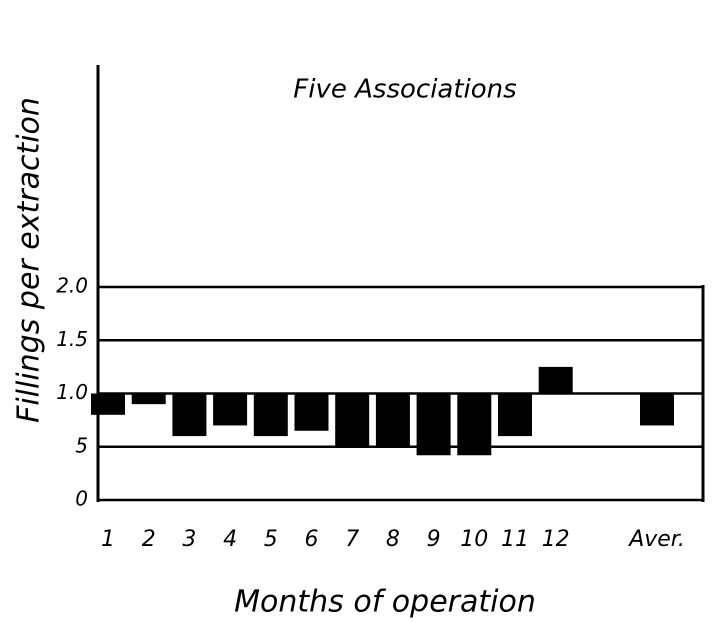 The height and width of the screenshot is (622, 724). Describe the element at coordinates (404, 90) in the screenshot. I see `chart-title: Five Associations` at that location.